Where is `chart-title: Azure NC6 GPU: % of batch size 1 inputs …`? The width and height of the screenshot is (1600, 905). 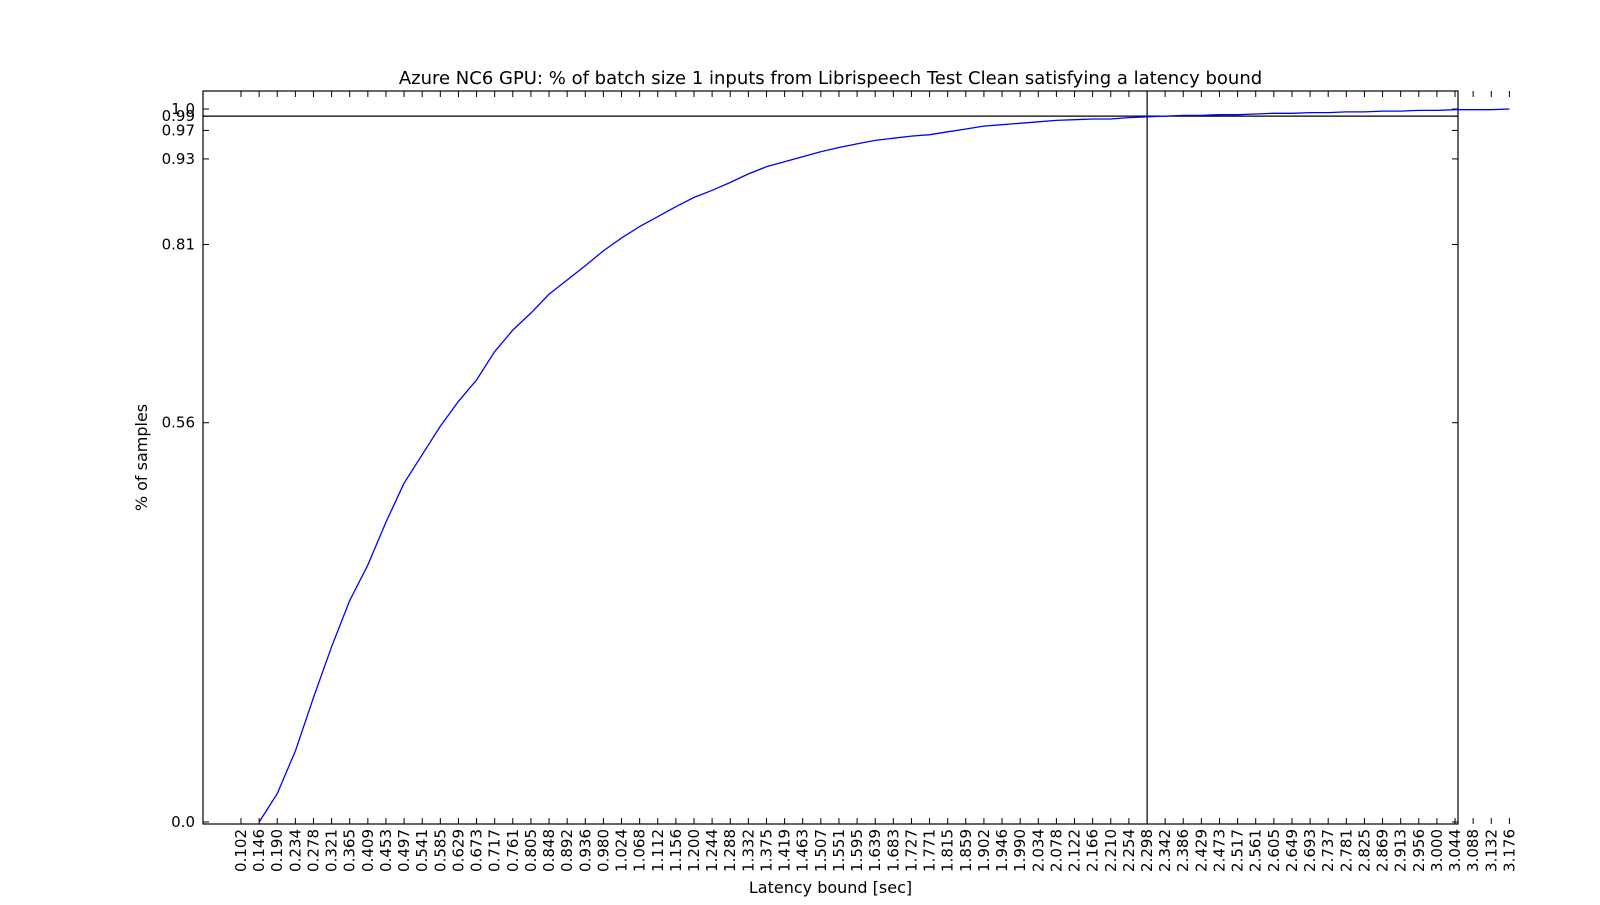 chart-title: Azure NC6 GPU: % of batch size 1 inputs … is located at coordinates (830, 78).